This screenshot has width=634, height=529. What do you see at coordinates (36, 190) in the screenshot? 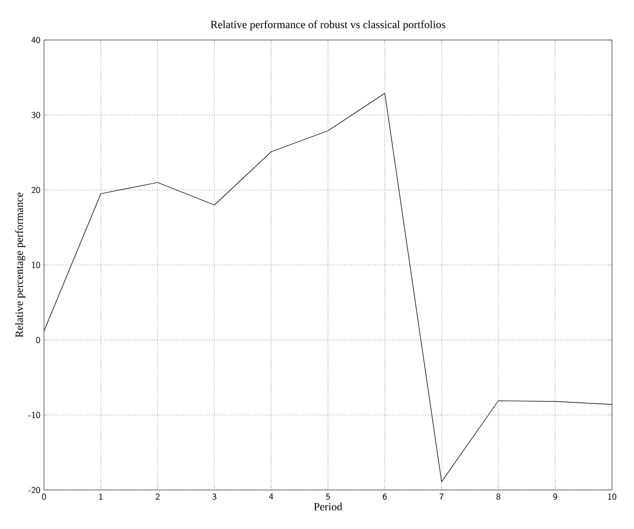
I see `y-tick-label: 20` at bounding box center [36, 190].